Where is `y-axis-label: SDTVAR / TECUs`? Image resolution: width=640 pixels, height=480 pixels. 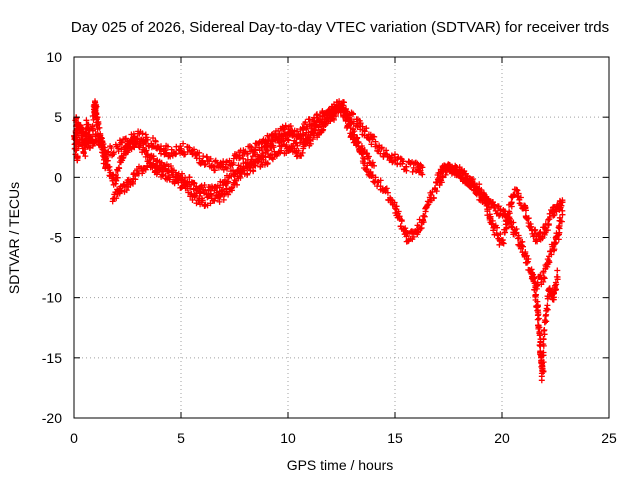 y-axis-label: SDTVAR / TECUs is located at coordinates (14, 238).